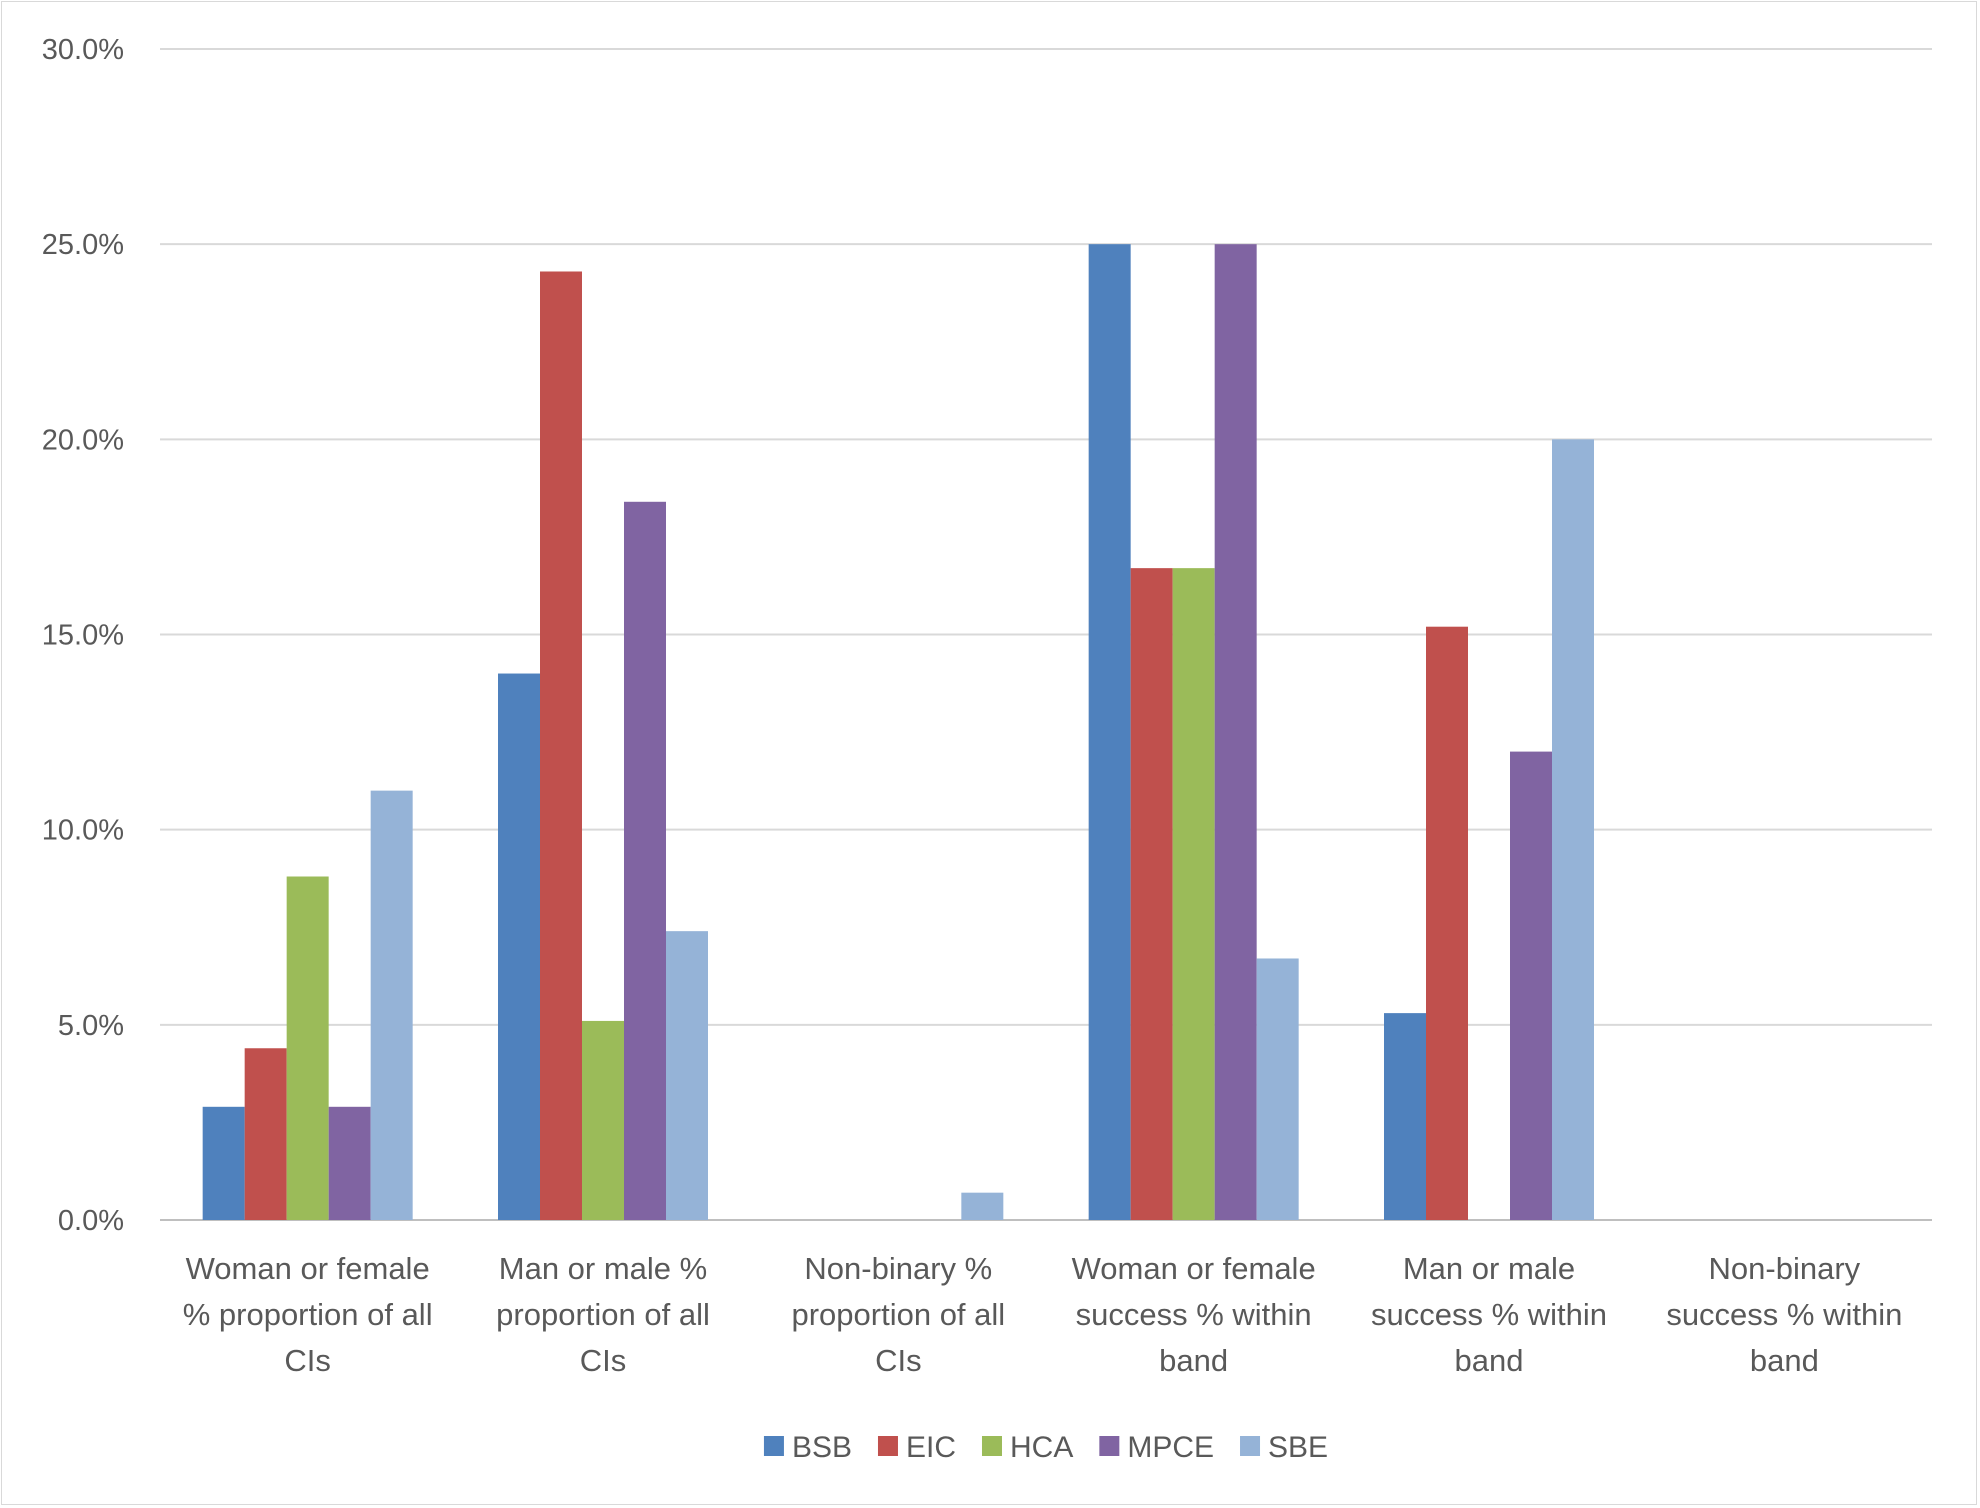  What do you see at coordinates (931, 1447) in the screenshot?
I see `legend-label: EIC` at bounding box center [931, 1447].